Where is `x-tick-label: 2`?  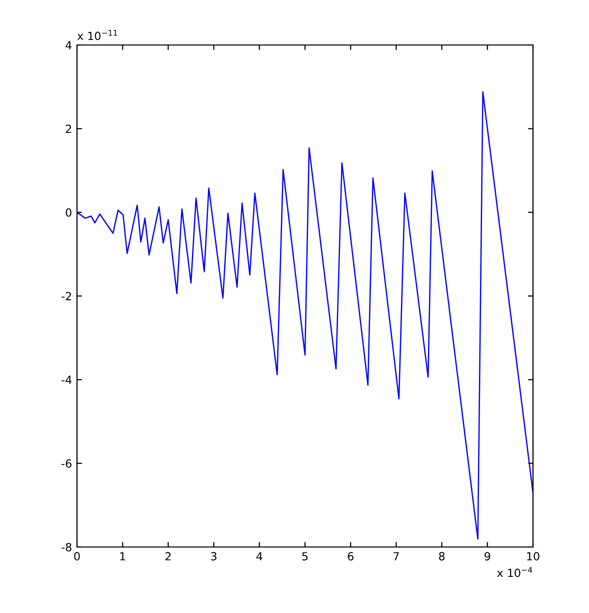 x-tick-label: 2 is located at coordinates (168, 556).